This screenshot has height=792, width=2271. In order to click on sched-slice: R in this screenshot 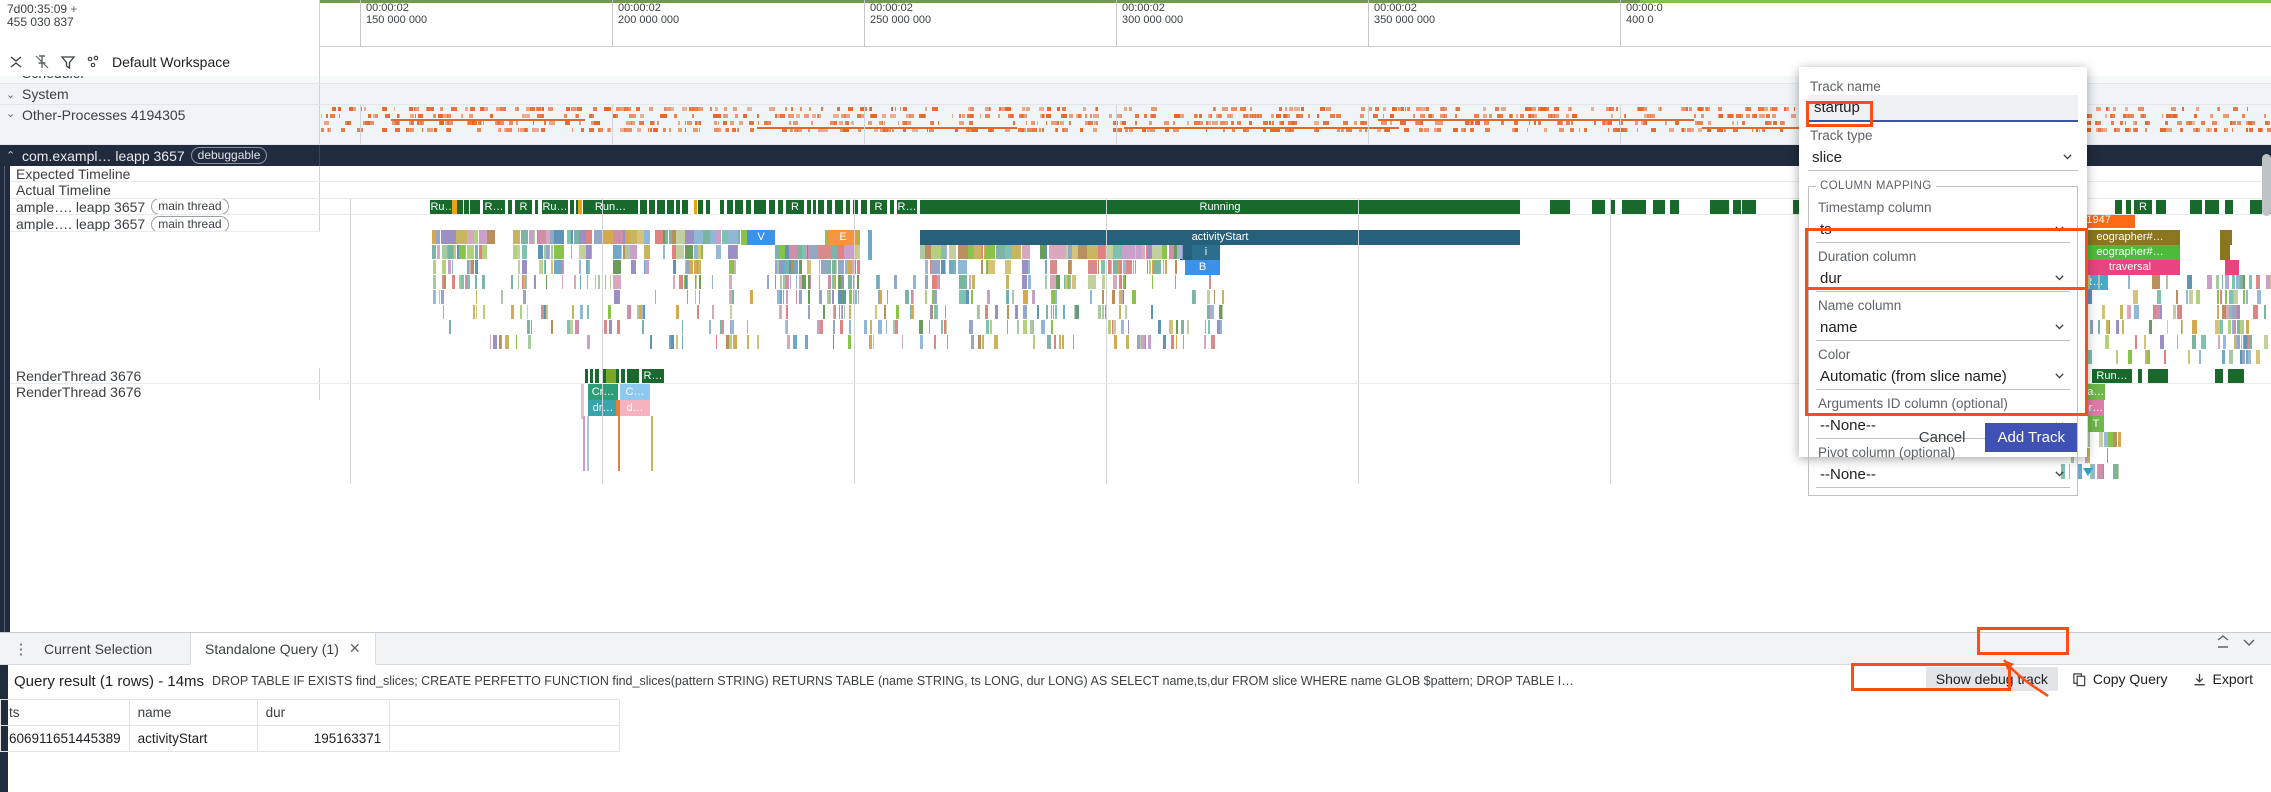, I will do `click(878, 207)`.